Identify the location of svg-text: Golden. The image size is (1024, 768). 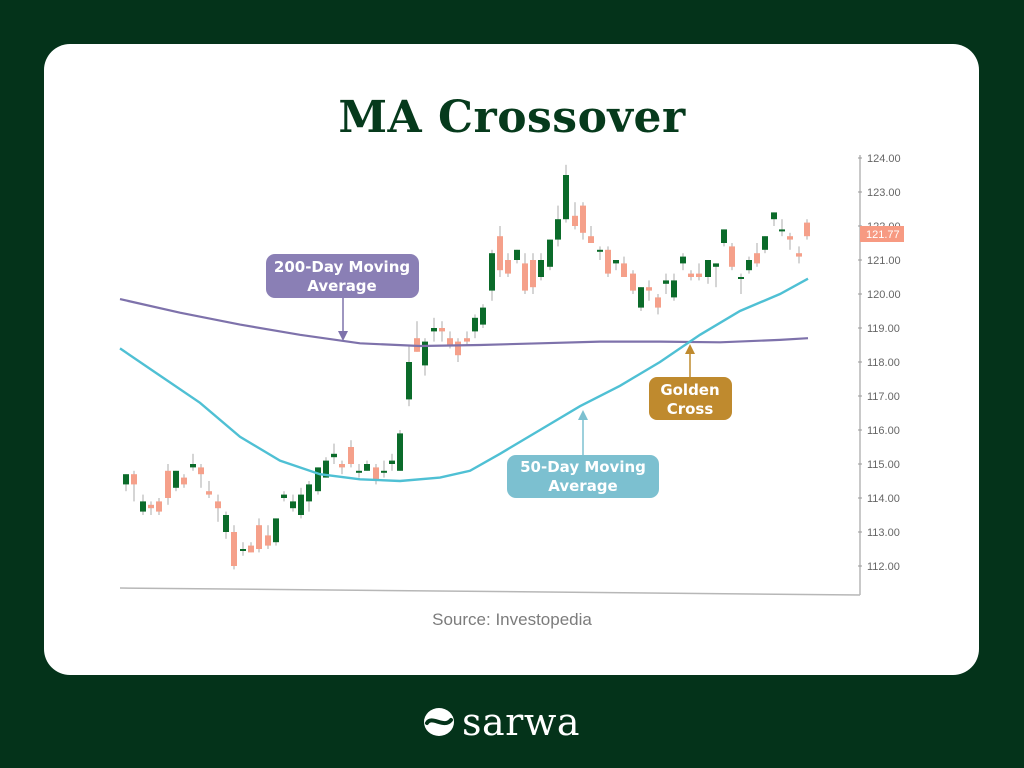
(689, 390).